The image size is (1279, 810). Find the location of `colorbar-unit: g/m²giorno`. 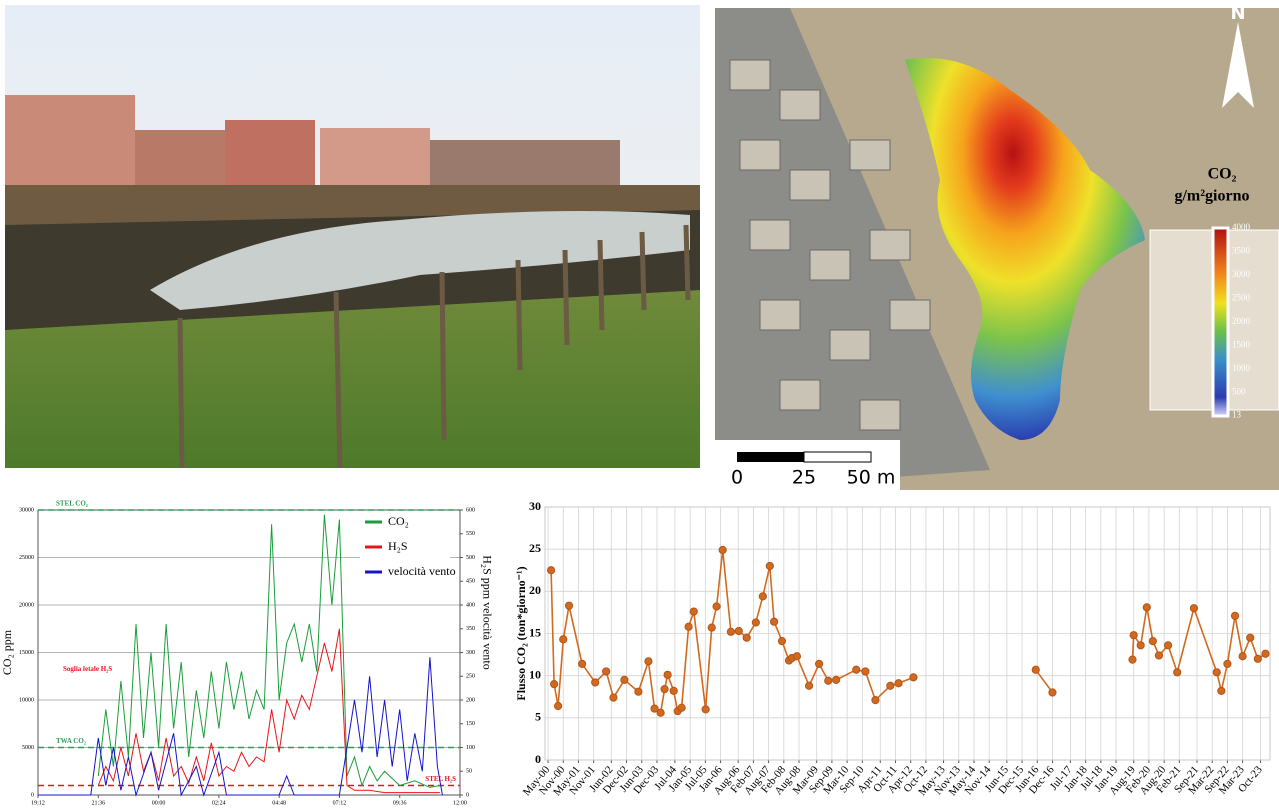

colorbar-unit: g/m²giorno is located at coordinates (1211, 196).